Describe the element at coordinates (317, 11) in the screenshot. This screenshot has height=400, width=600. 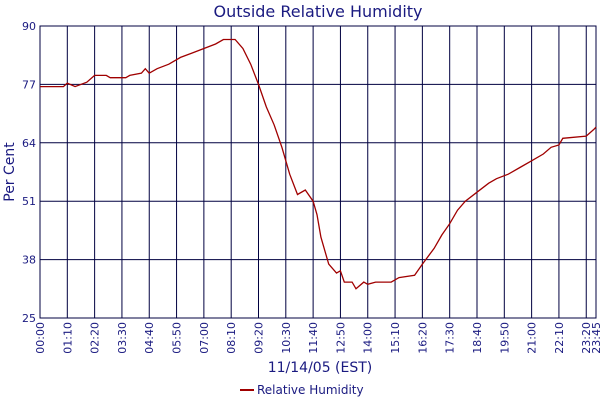
I see `chart-title: Outside Relative Humidity` at that location.